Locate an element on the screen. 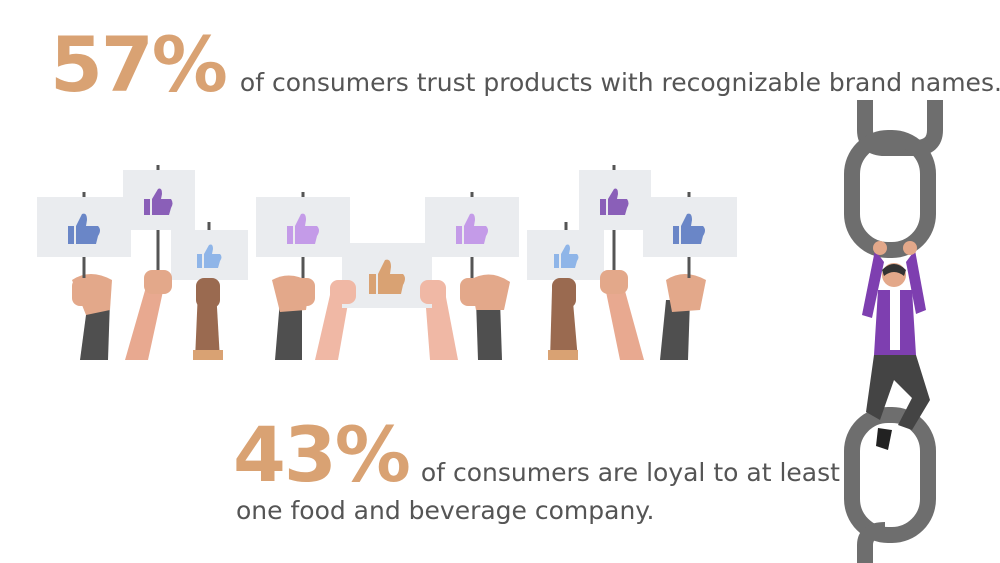  thumbs-up-icons is located at coordinates (386, 241).